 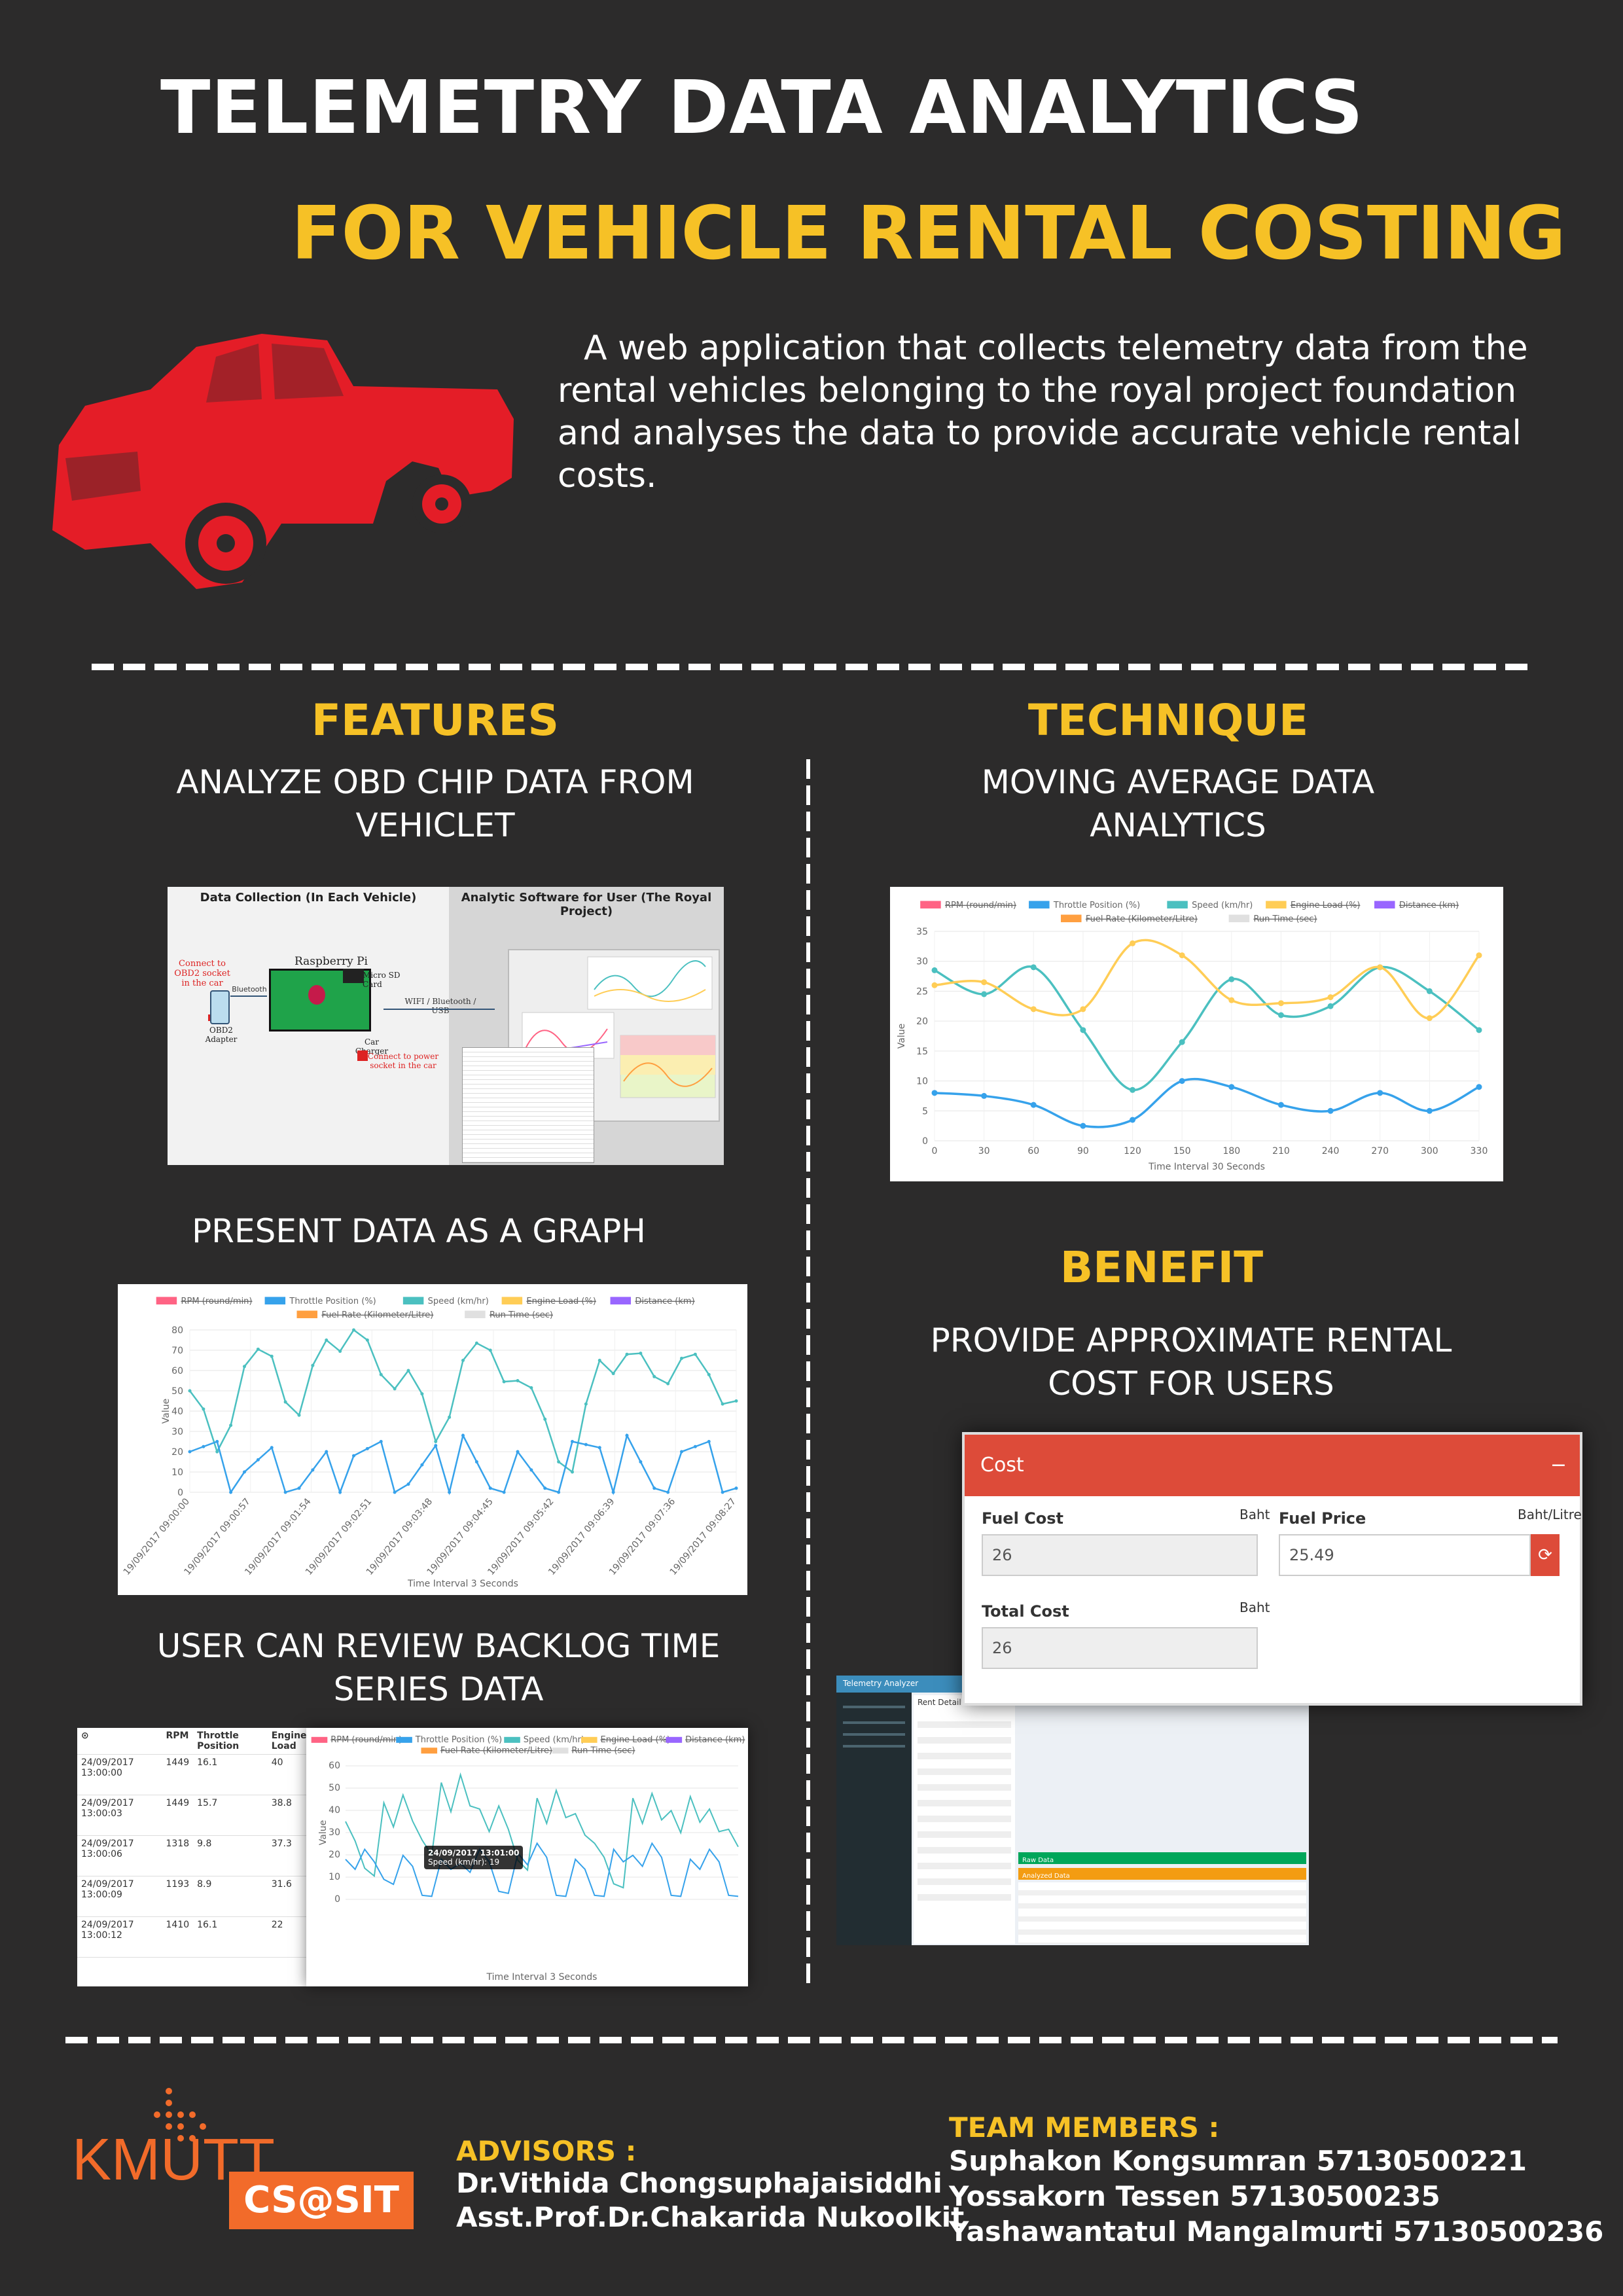 I want to click on collapse-icon: −, so click(x=1558, y=1465).